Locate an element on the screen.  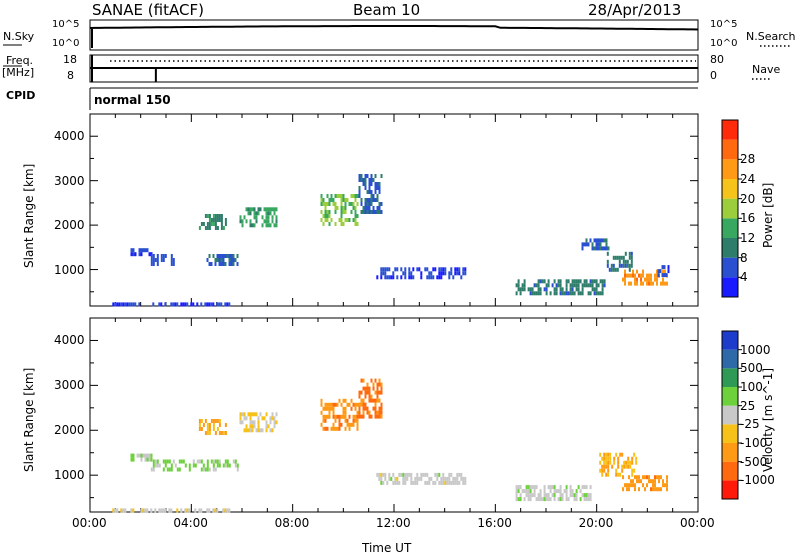
colorbar-frame is located at coordinates (730, 415).